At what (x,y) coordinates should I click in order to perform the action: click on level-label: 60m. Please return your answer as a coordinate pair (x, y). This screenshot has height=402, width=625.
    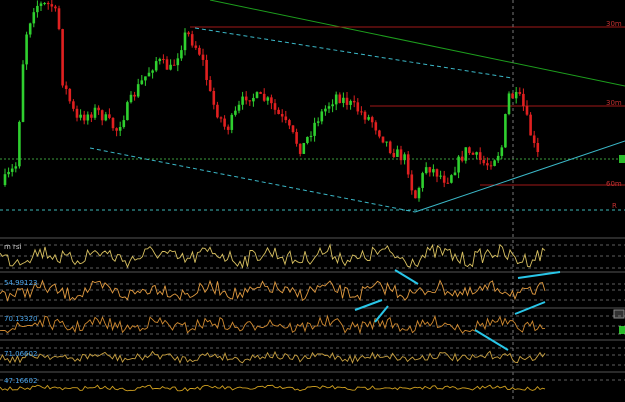
    Looking at the image, I should click on (614, 184).